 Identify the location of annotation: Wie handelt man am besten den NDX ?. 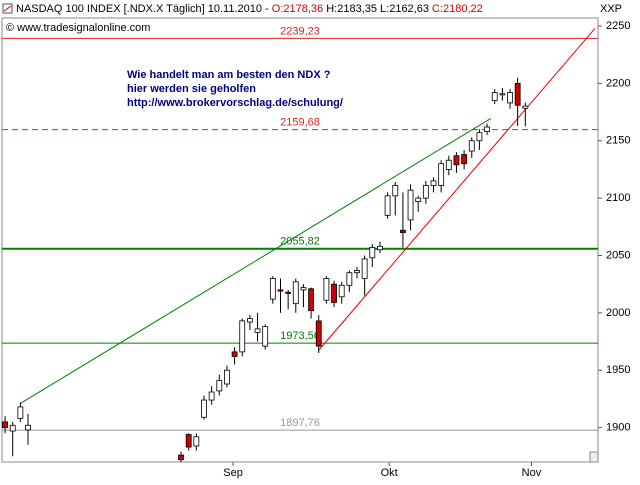
(229, 75).